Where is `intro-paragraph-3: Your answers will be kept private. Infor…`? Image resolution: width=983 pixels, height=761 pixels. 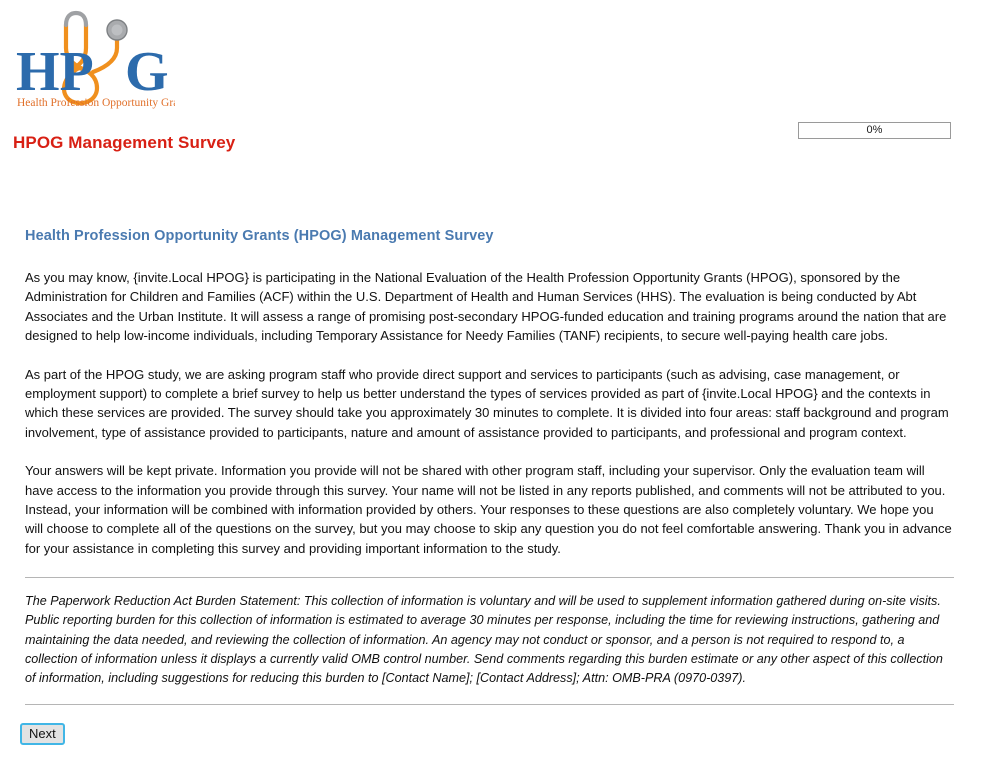
intro-paragraph-3: Your answers will be kept private. Infor… is located at coordinates (488, 509).